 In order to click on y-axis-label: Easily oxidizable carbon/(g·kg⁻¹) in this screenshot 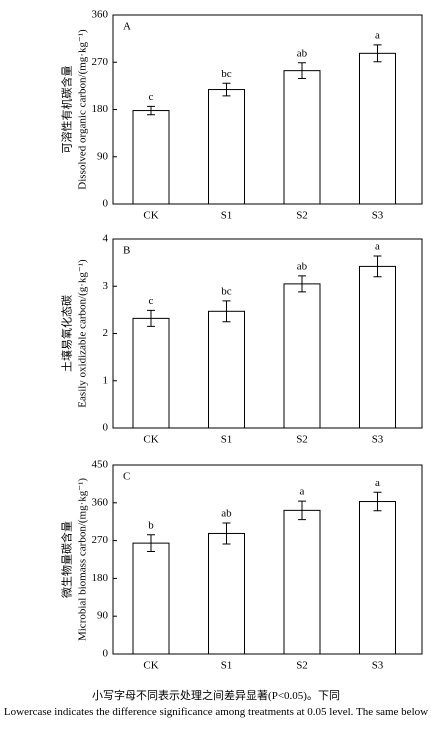, I will do `click(83, 333)`.